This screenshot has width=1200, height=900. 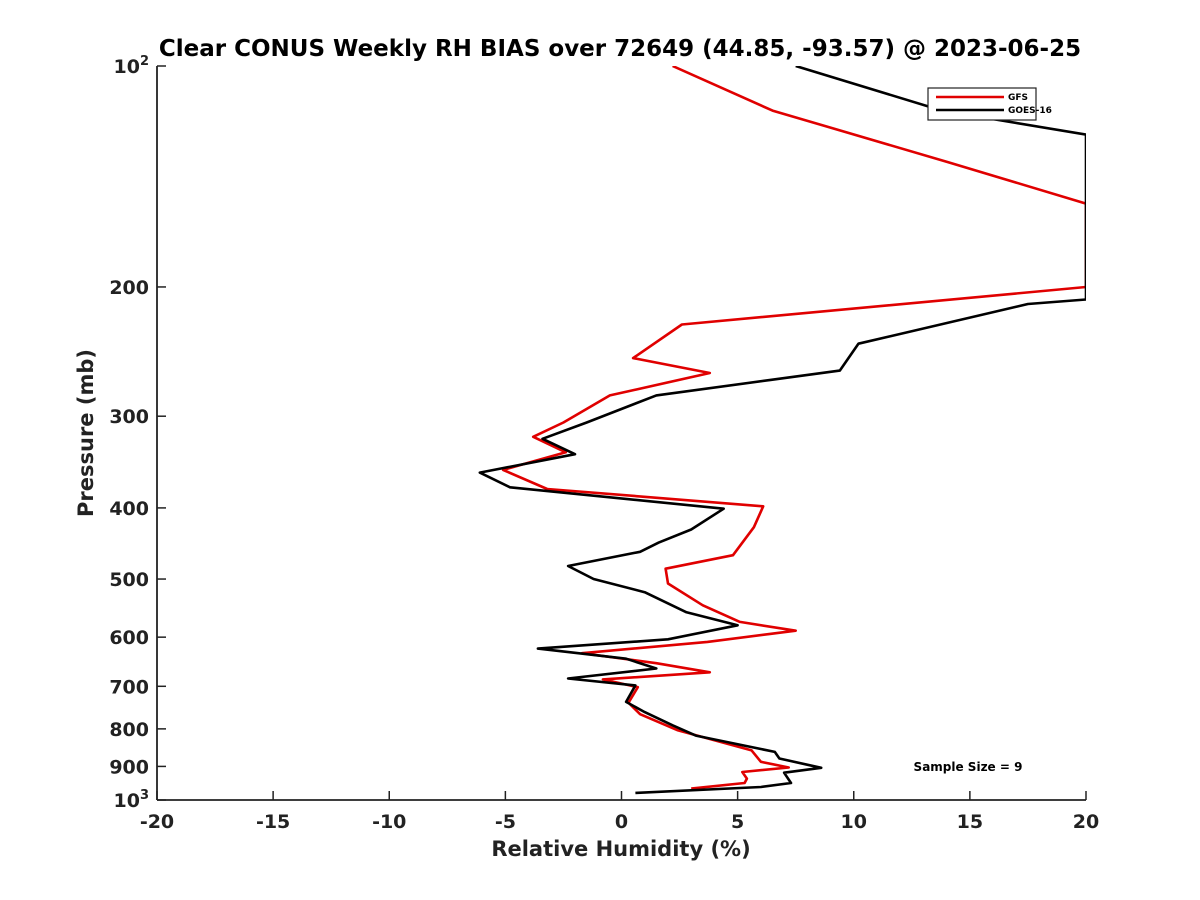 I want to click on y-tick-label: 300, so click(x=129, y=417).